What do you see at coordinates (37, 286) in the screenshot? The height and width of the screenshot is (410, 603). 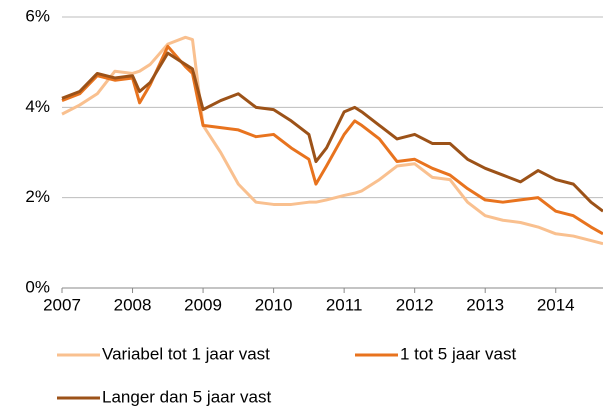 I see `y-tick-label: 0%` at bounding box center [37, 286].